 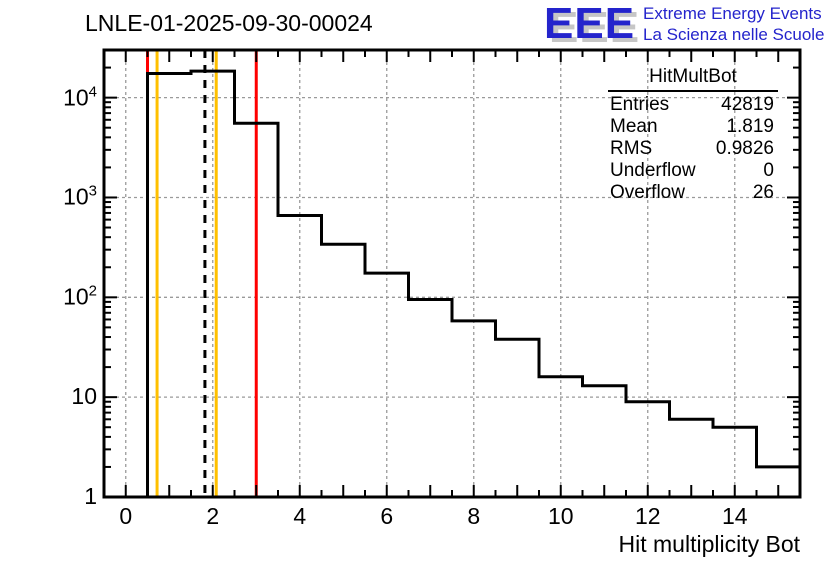 I want to click on stats-value: 26, so click(x=763, y=192).